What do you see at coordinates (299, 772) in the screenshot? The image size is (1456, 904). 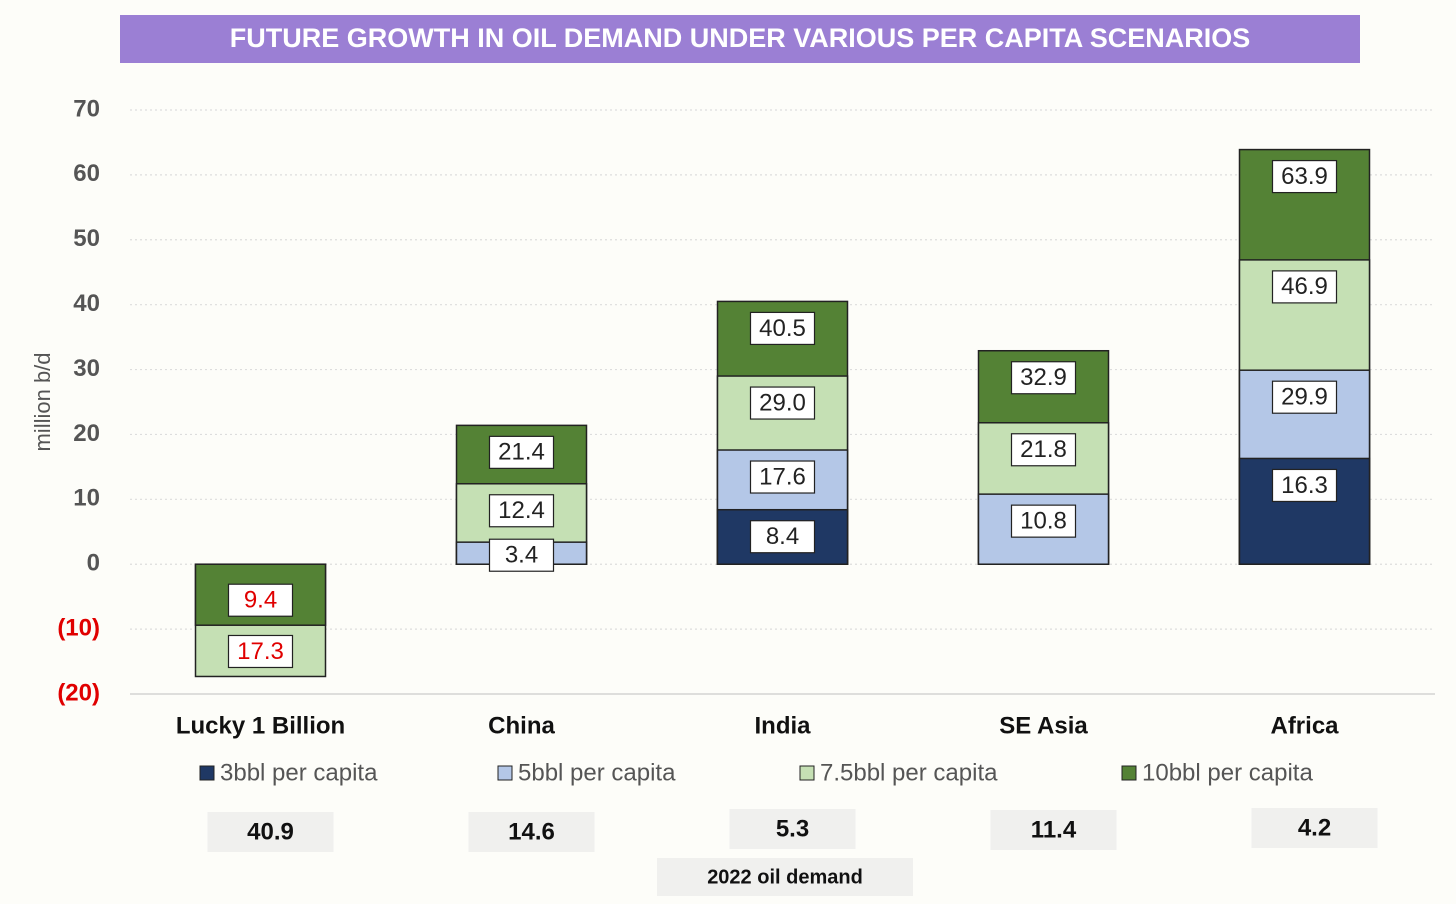 I see `legend-label: 3bbl per capita` at bounding box center [299, 772].